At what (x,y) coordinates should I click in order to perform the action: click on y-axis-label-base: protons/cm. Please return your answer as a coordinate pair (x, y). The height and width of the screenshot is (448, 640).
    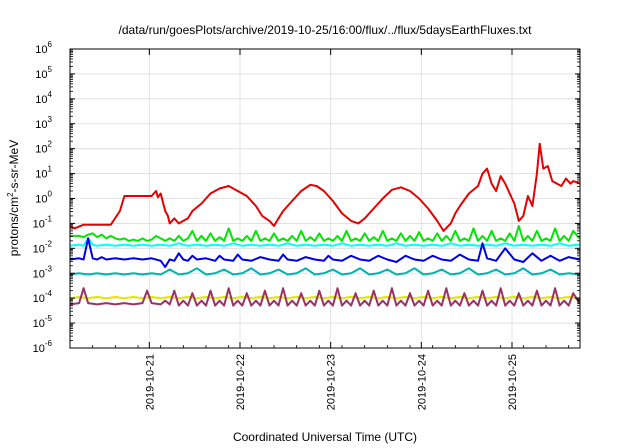
    Looking at the image, I should click on (14, 226).